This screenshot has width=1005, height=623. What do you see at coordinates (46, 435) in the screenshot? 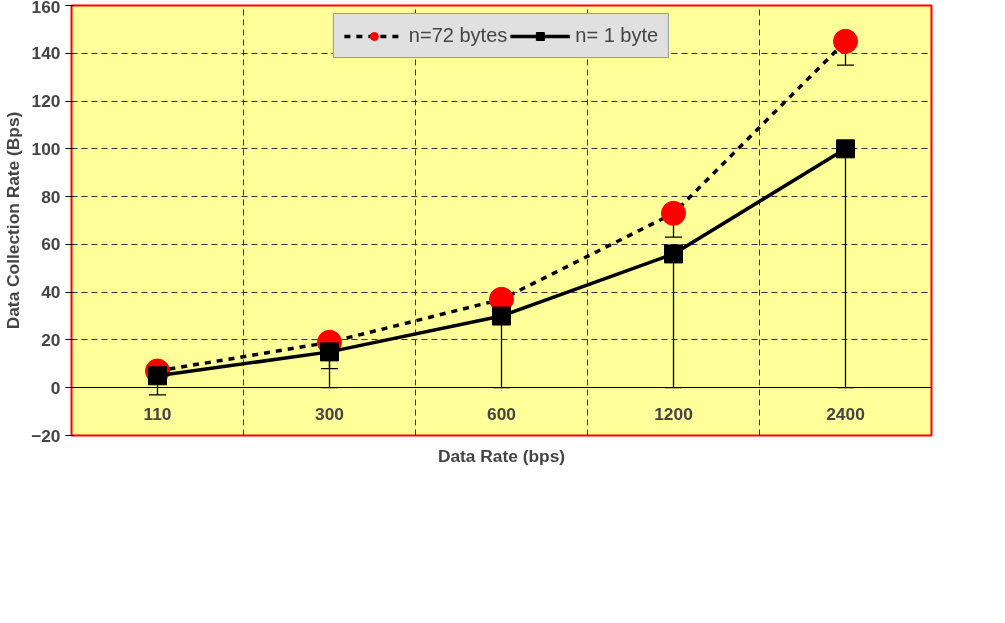
I see `y-tick-label: −20` at bounding box center [46, 435].